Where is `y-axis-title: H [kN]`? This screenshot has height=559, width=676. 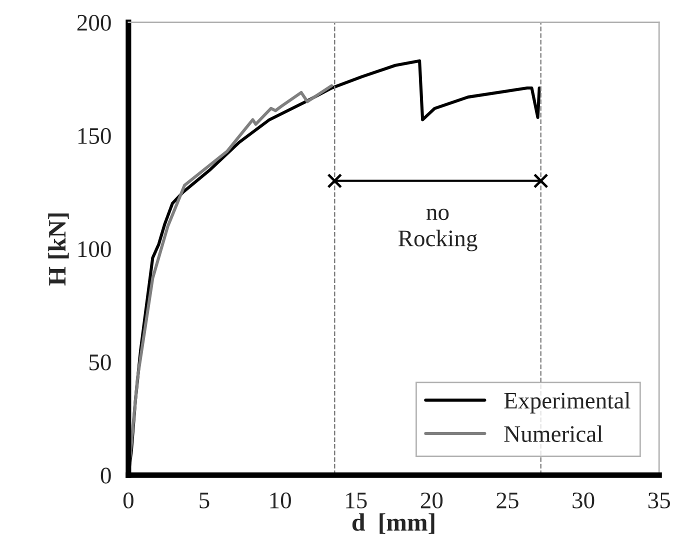
y-axis-title: H [kN] is located at coordinates (58, 249).